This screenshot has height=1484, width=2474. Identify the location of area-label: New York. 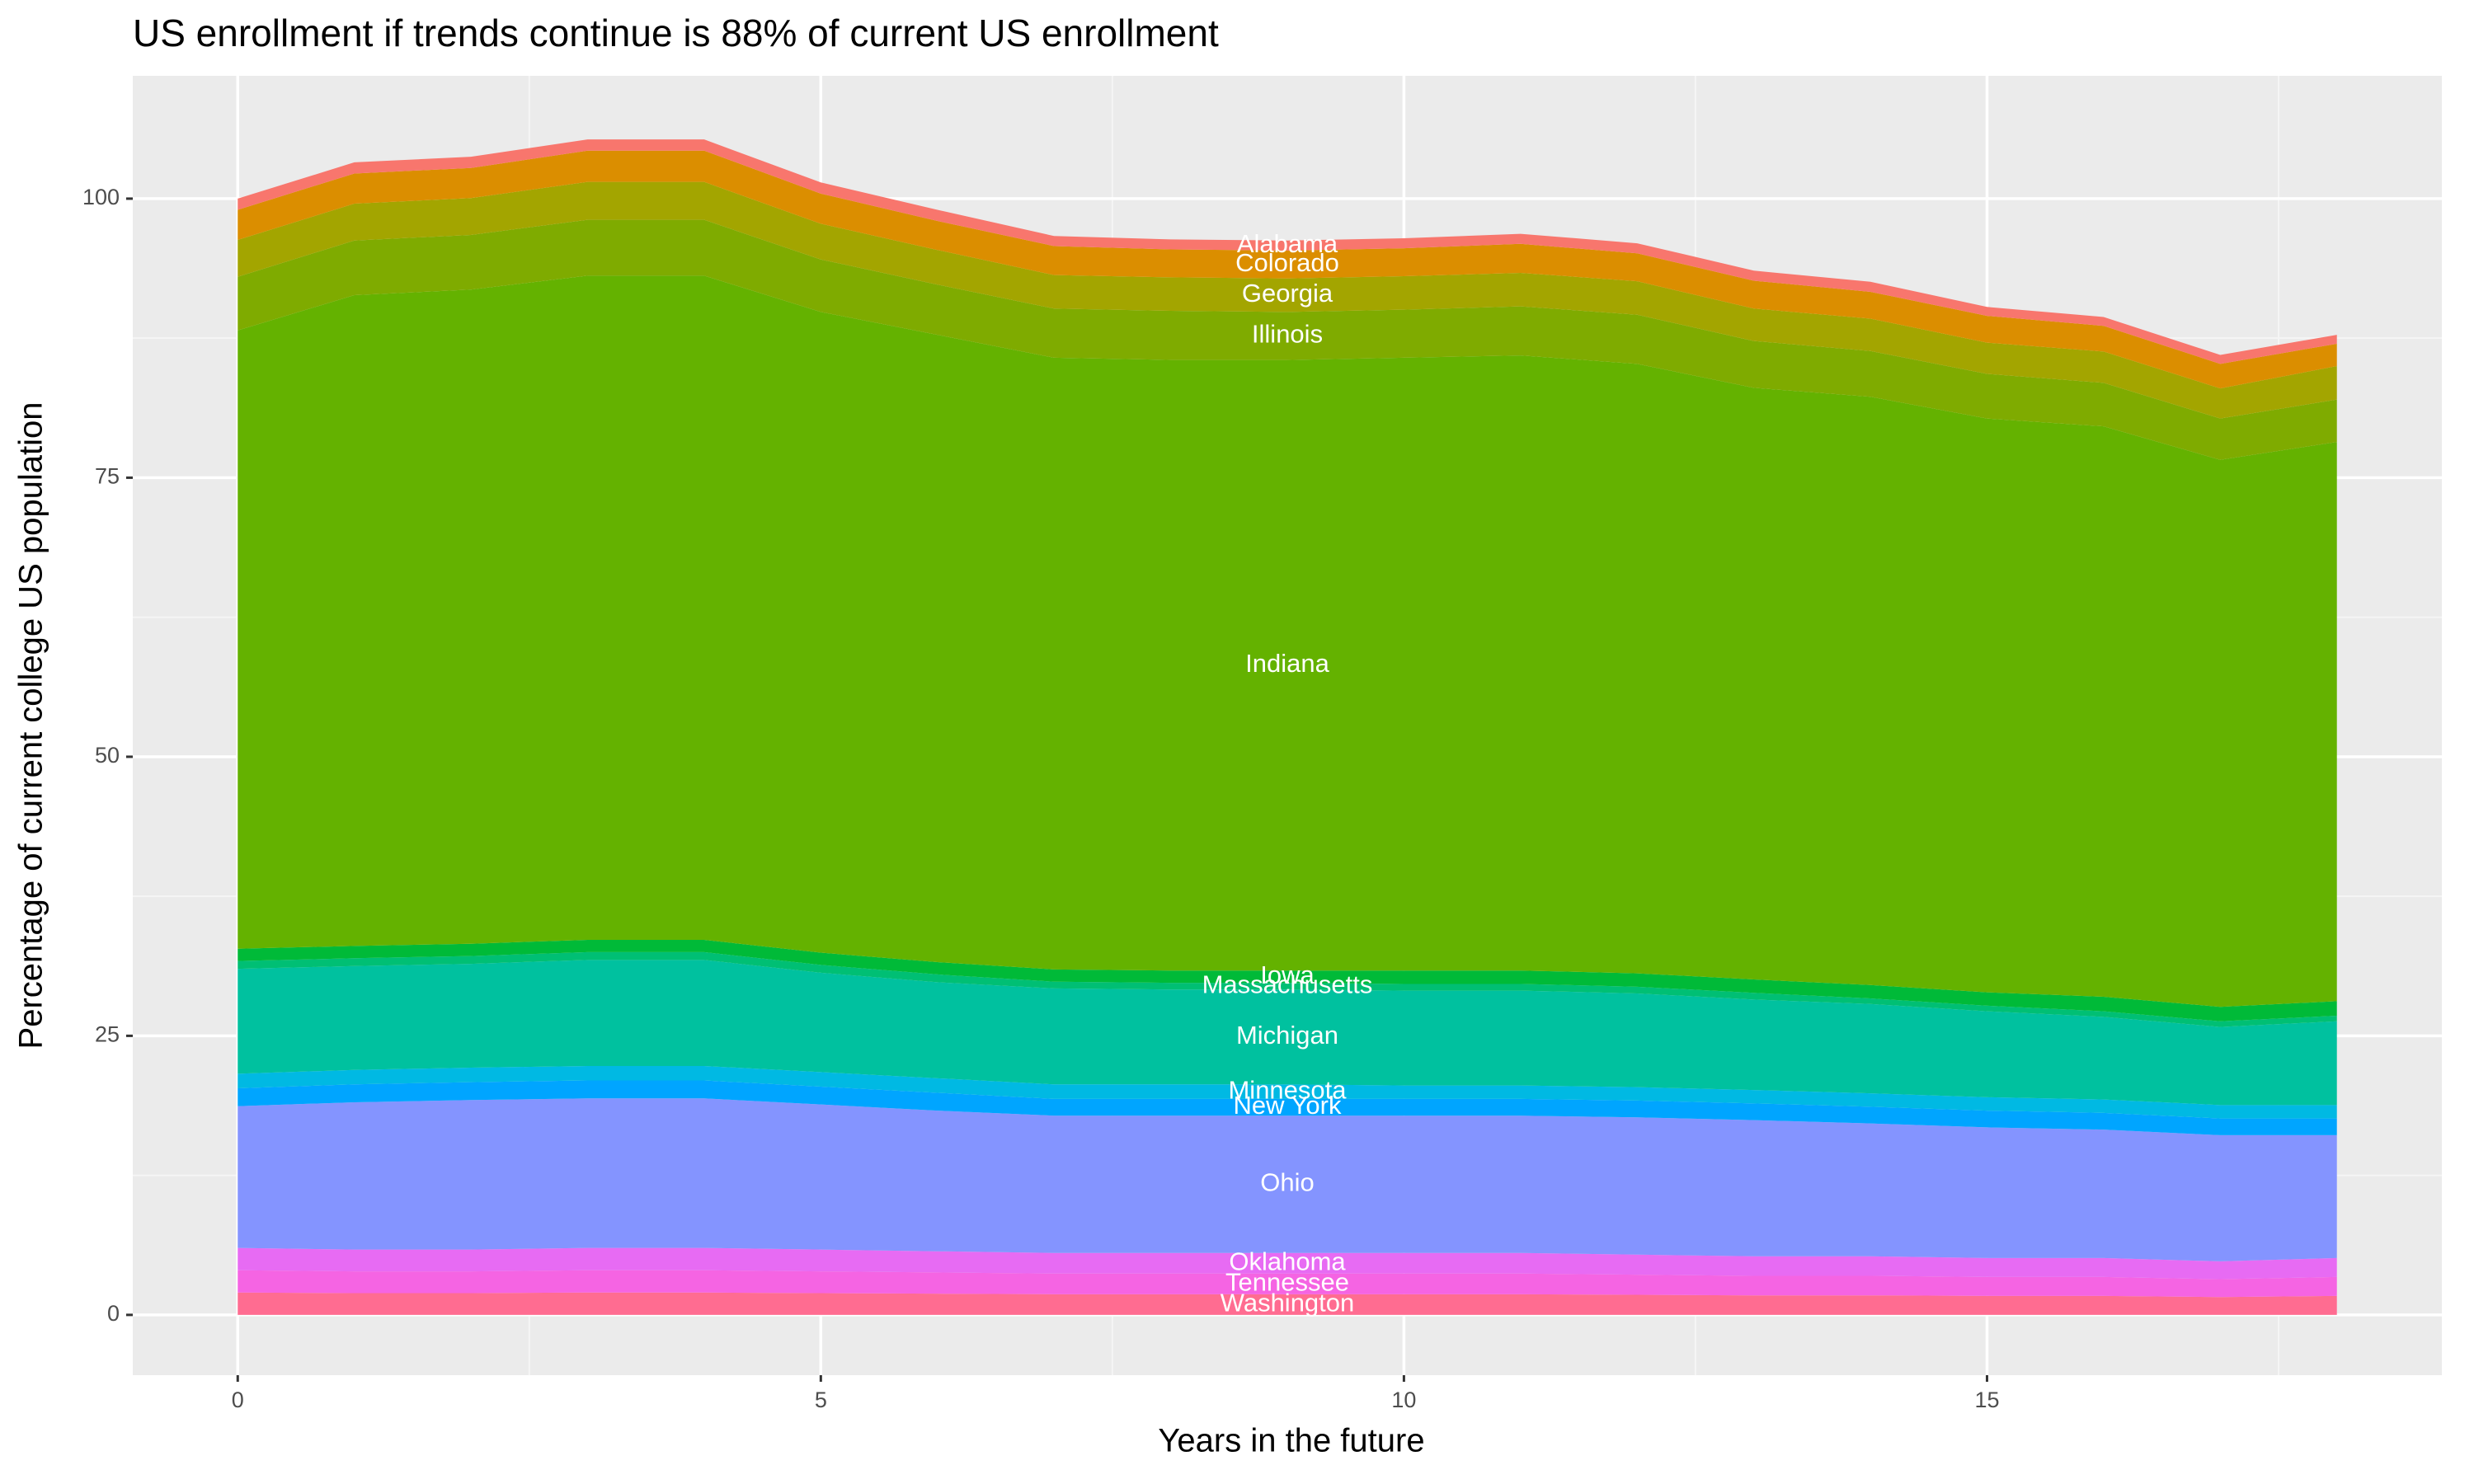
(1288, 1105).